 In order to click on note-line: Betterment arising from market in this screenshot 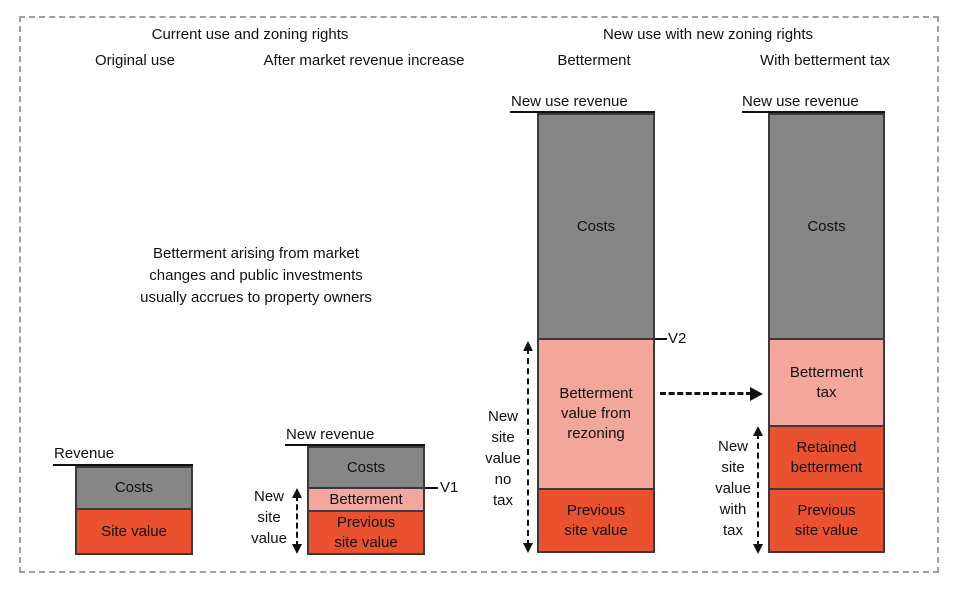, I will do `click(256, 253)`.